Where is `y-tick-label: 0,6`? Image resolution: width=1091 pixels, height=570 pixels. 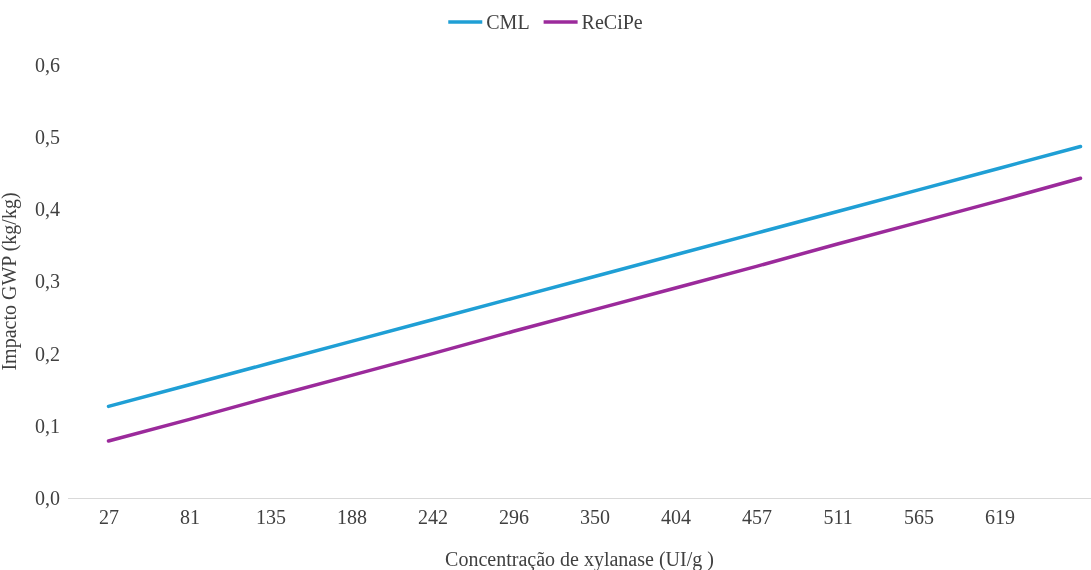 y-tick-label: 0,6 is located at coordinates (47, 64).